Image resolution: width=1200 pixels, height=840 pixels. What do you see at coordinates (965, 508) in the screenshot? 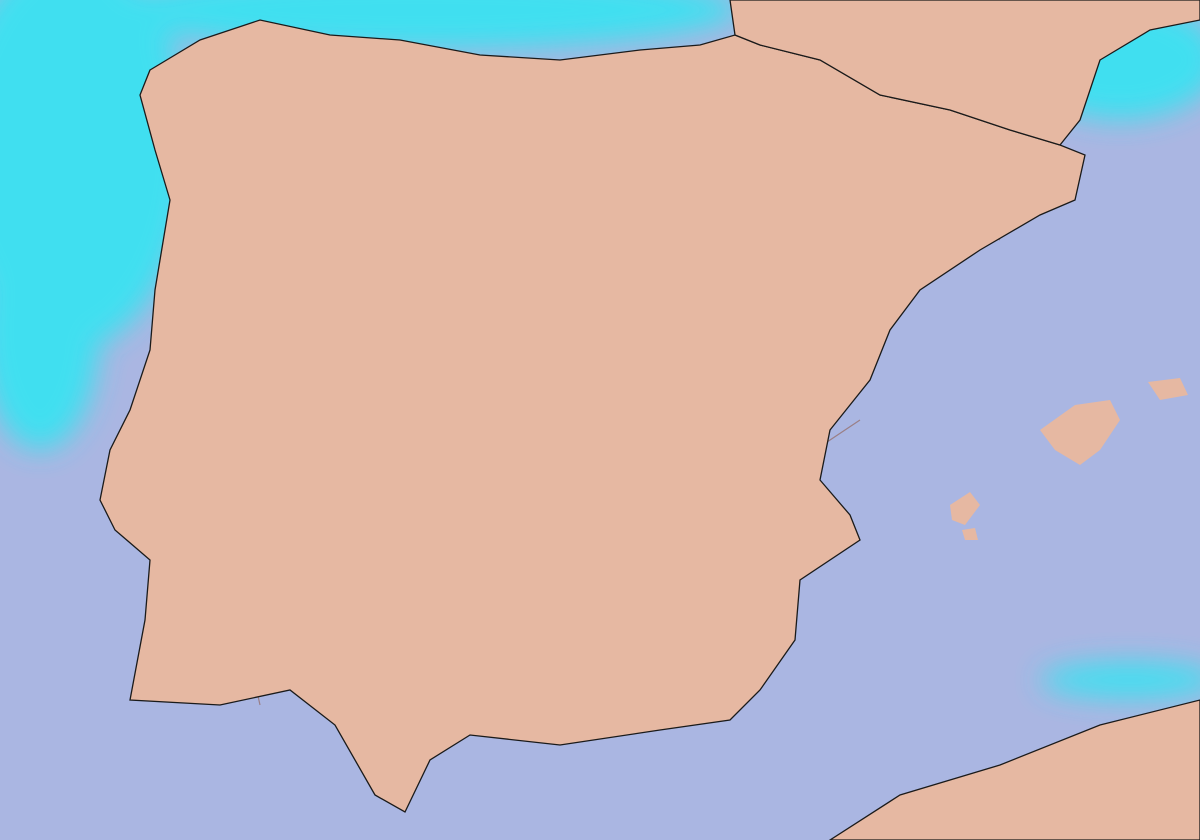
I see `ibiza` at bounding box center [965, 508].